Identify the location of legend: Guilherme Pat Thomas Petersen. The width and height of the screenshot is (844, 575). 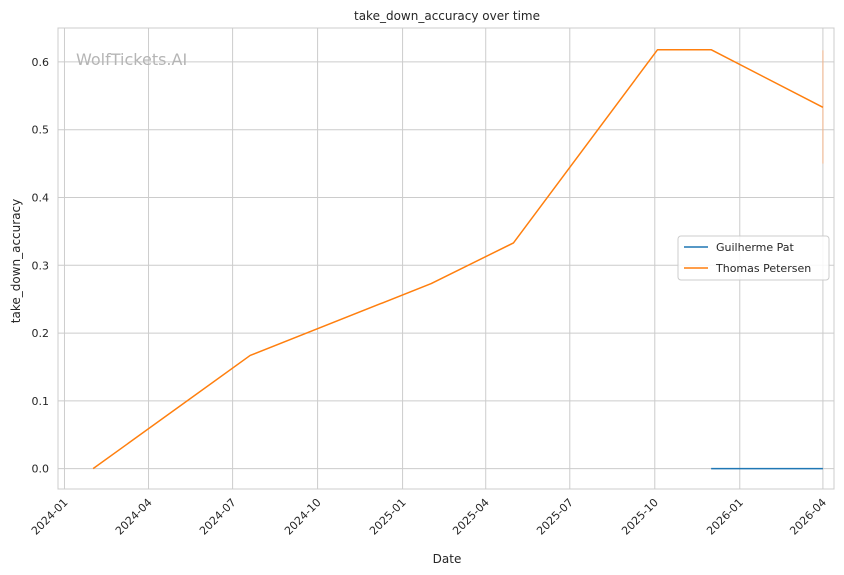
(753, 258).